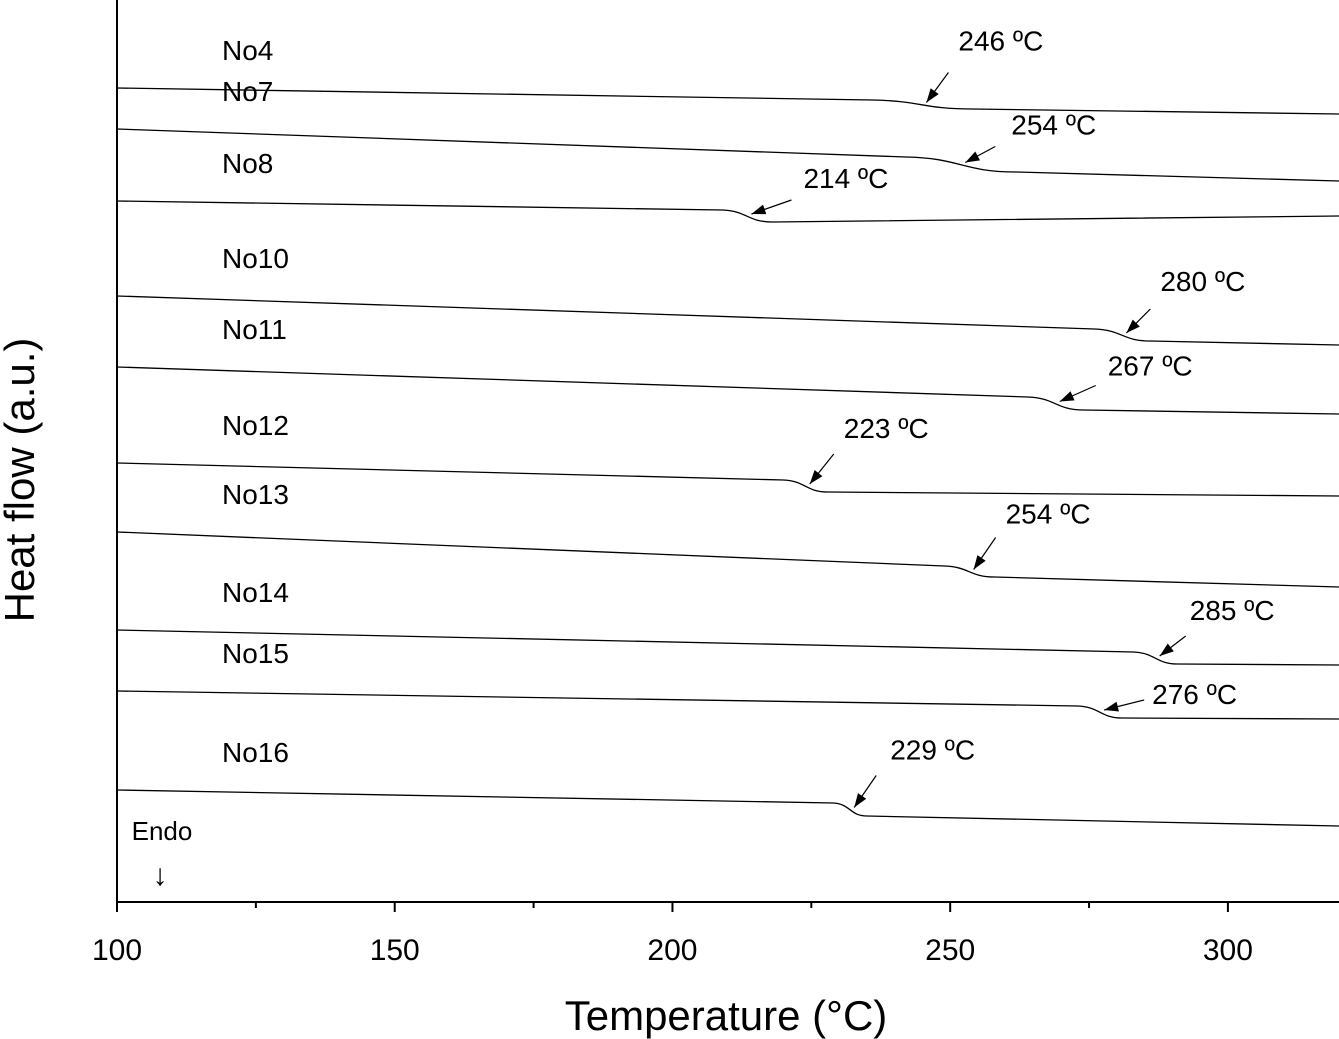 This screenshot has height=1039, width=1339. What do you see at coordinates (255, 752) in the screenshot?
I see `sample-label: No16` at bounding box center [255, 752].